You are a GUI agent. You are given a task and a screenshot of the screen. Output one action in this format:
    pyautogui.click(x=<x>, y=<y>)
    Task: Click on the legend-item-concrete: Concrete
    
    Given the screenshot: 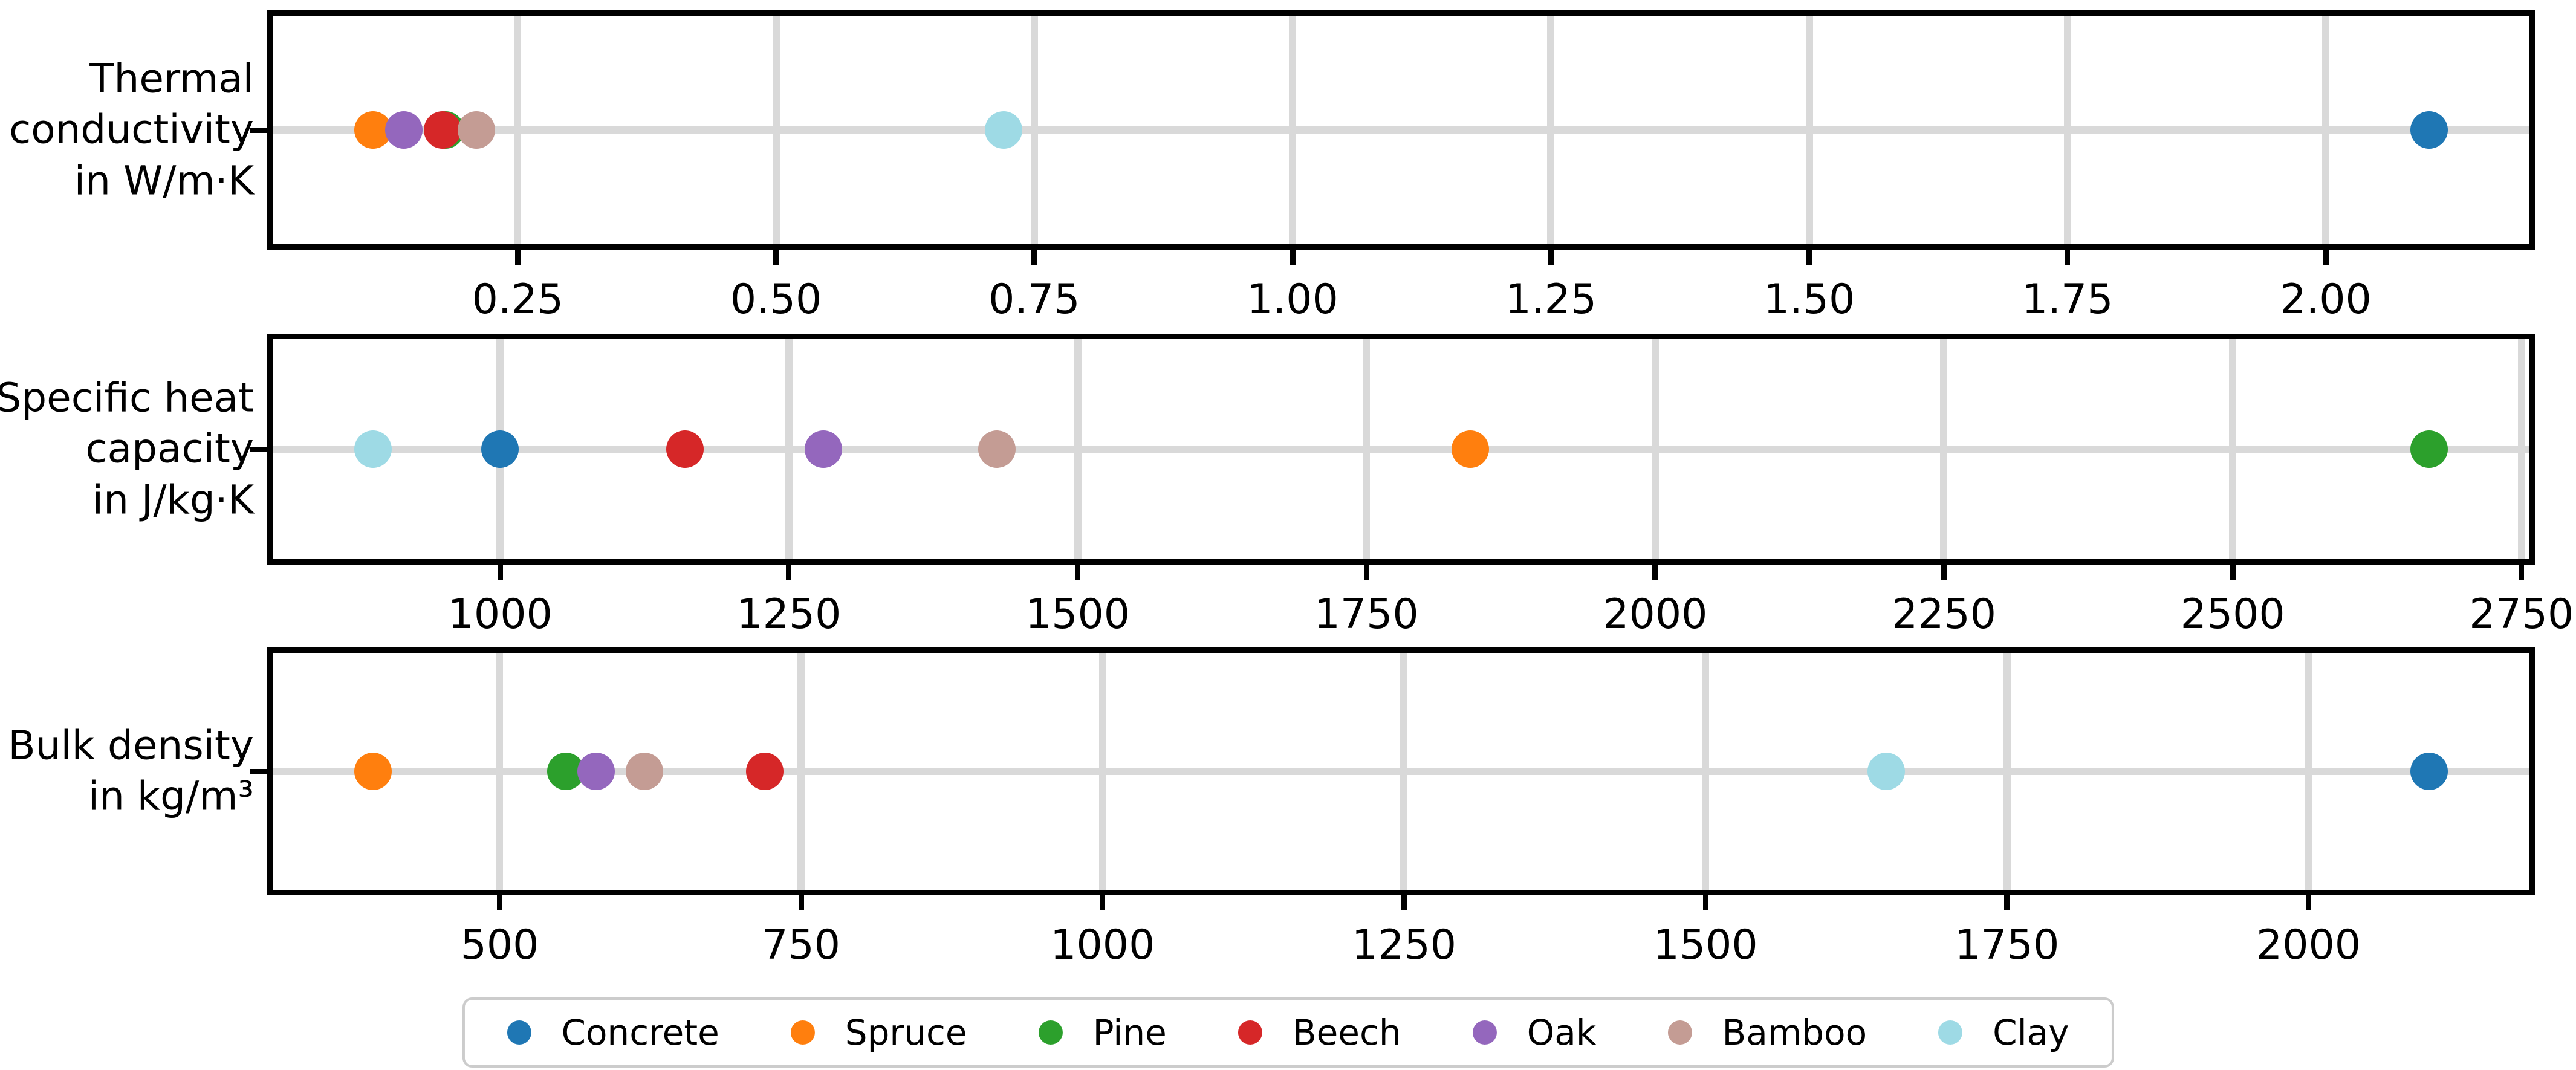 What is the action you would take?
    pyautogui.click(x=613, y=1032)
    